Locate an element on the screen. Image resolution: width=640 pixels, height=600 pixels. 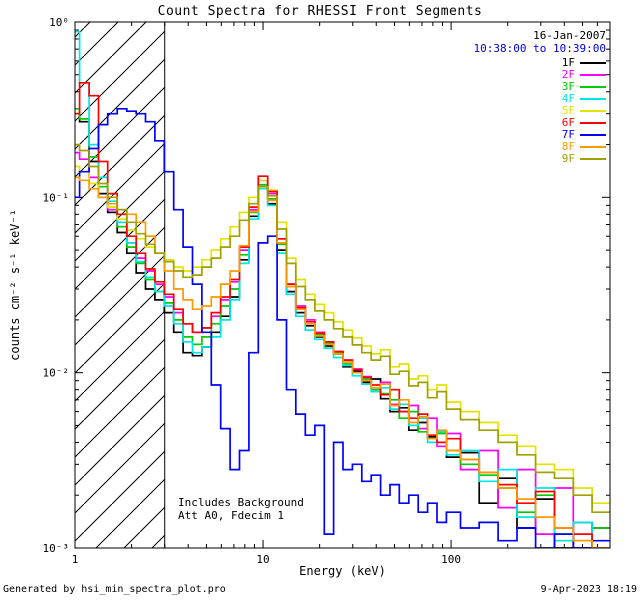
hatched-low-energy-region is located at coordinates (120, 285).